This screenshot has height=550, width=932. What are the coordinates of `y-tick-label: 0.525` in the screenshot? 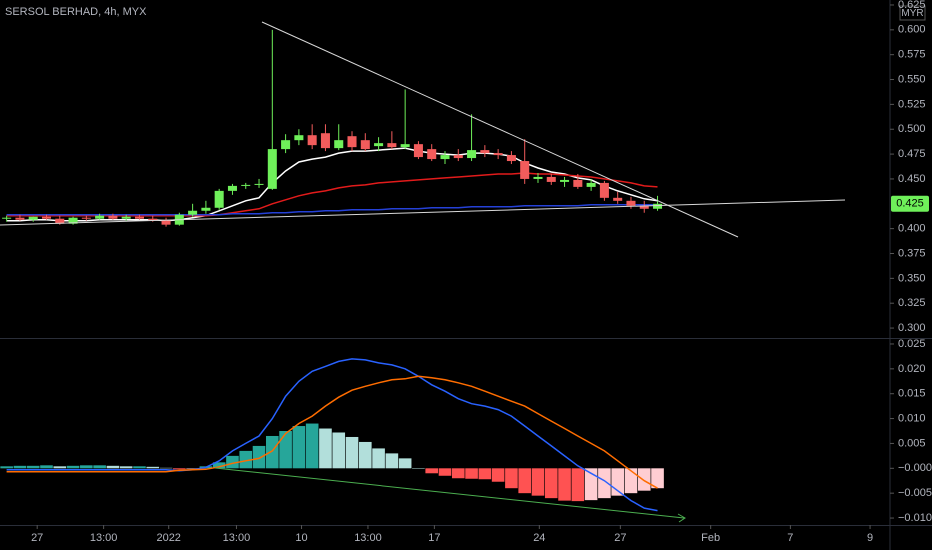 It's located at (912, 104).